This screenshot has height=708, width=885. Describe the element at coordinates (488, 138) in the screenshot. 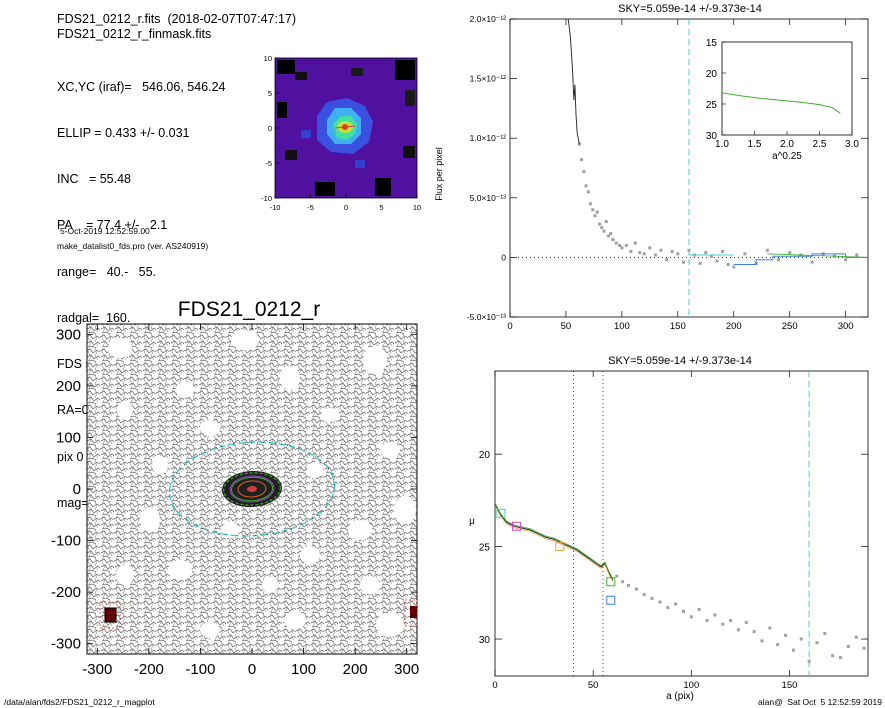

I see `flux-ytick-label: 1.0×10⁻¹²` at that location.